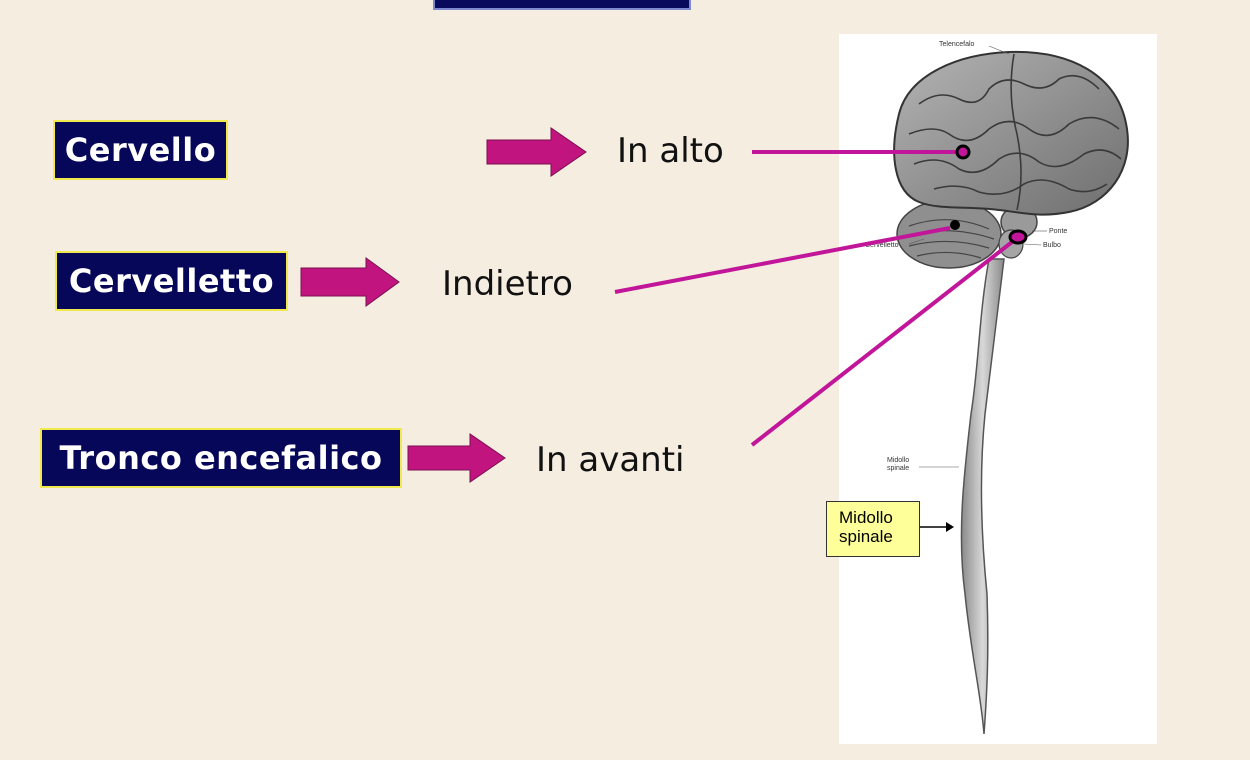 Image resolution: width=1250 pixels, height=760 pixels. What do you see at coordinates (507, 284) in the screenshot?
I see `direction-indietro: Indietro` at bounding box center [507, 284].